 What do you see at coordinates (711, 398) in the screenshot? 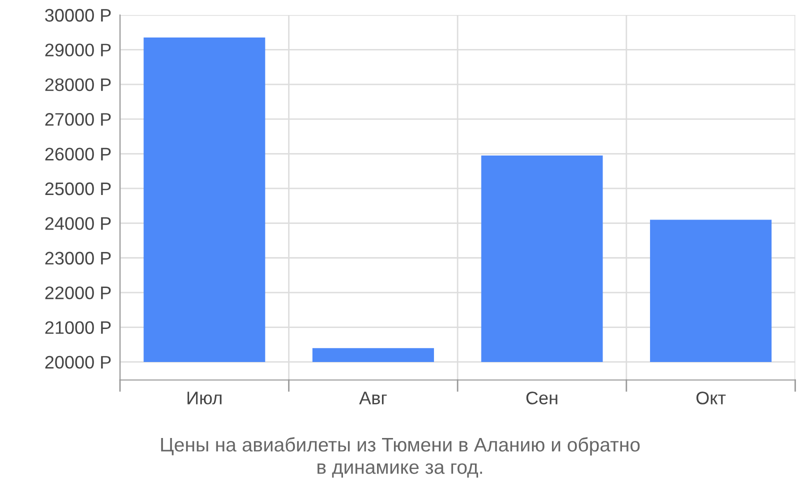
I see `x-tick-label: Окт` at bounding box center [711, 398].